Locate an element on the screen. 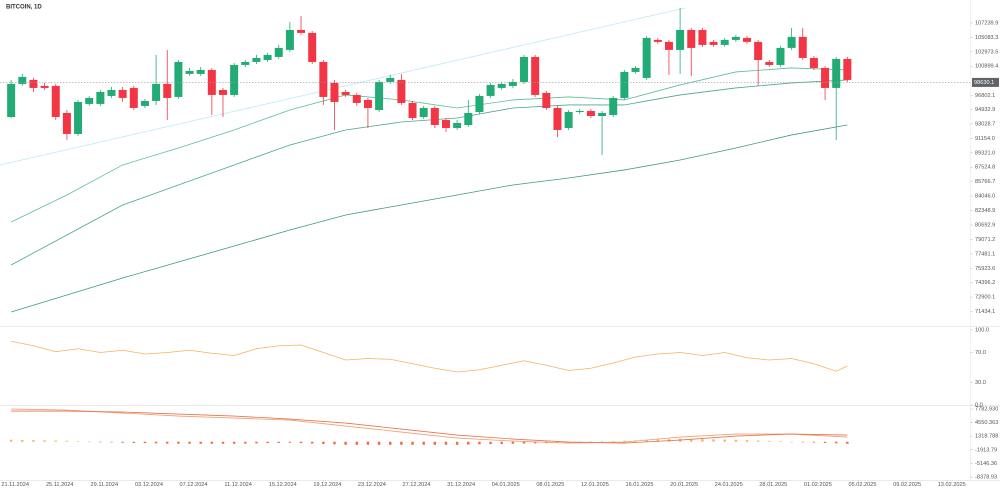 The height and width of the screenshot is (489, 1000). x-tick-label: 04.01.2025 is located at coordinates (506, 485).